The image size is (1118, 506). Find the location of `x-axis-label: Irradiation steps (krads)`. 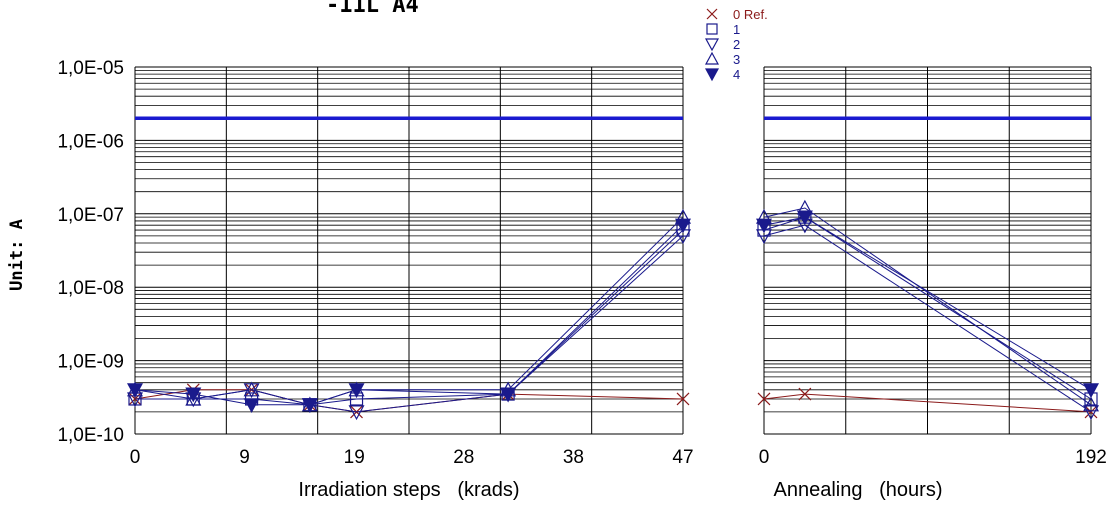

x-axis-label: Irradiation steps (krads) is located at coordinates (408, 490).